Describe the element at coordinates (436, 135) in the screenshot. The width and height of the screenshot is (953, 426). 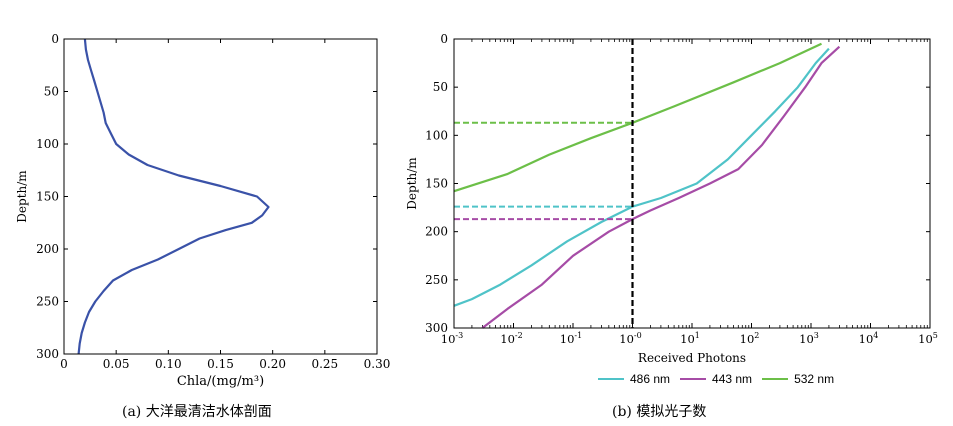
I see `panel-b-y-tick-label: 100` at that location.